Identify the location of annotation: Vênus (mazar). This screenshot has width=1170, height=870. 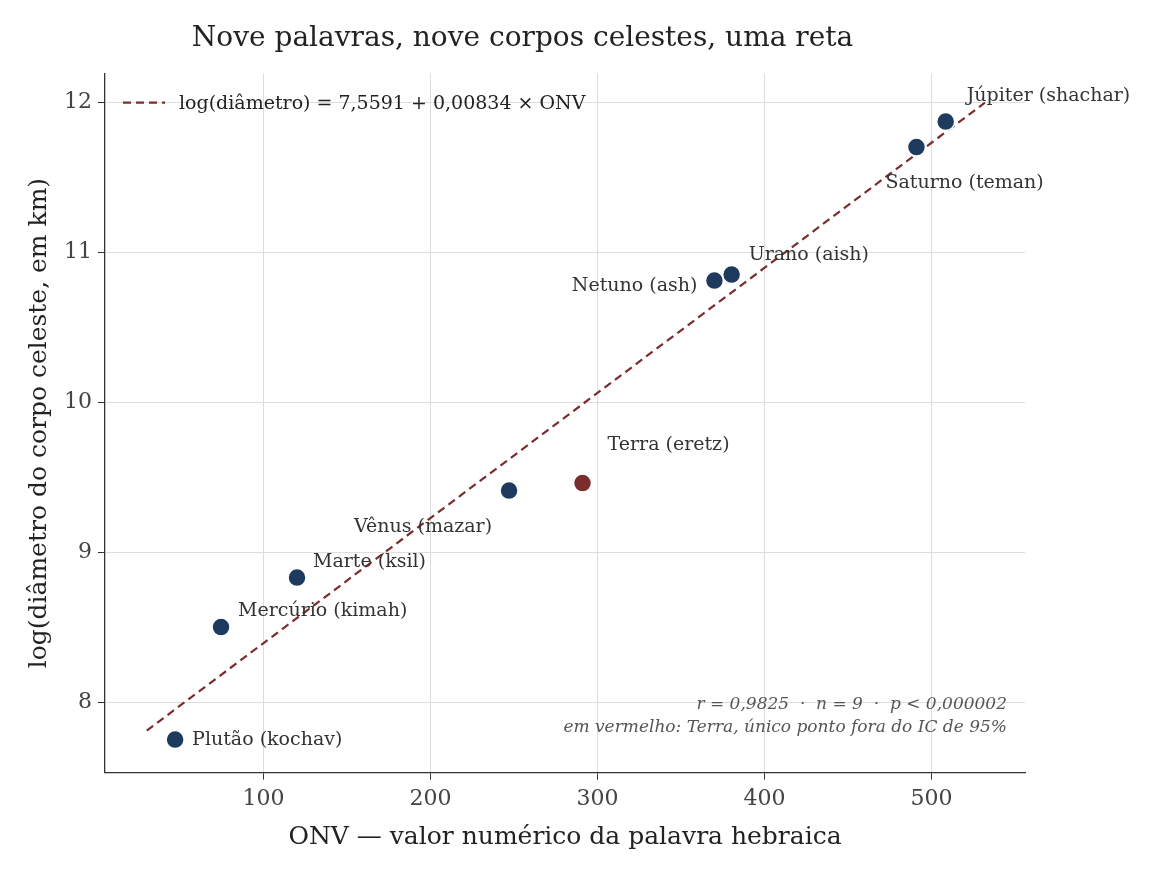
(422, 524).